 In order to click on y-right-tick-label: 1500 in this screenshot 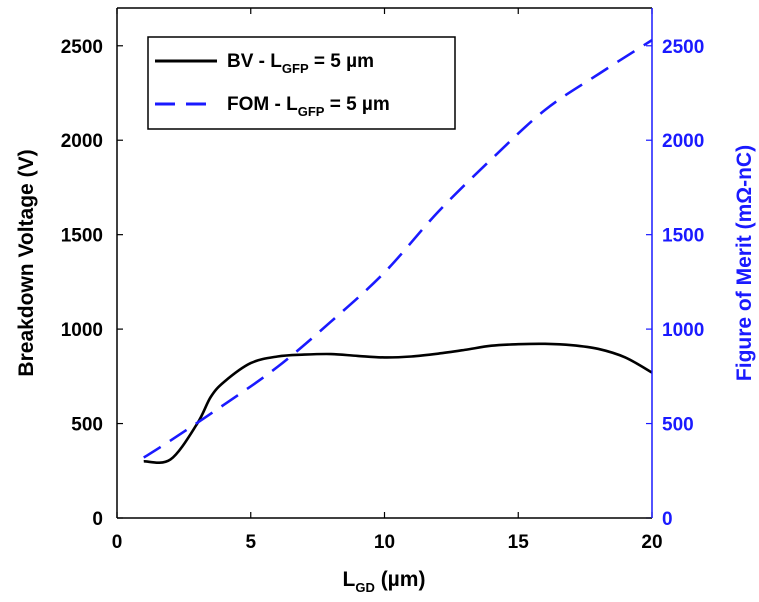, I will do `click(683, 236)`.